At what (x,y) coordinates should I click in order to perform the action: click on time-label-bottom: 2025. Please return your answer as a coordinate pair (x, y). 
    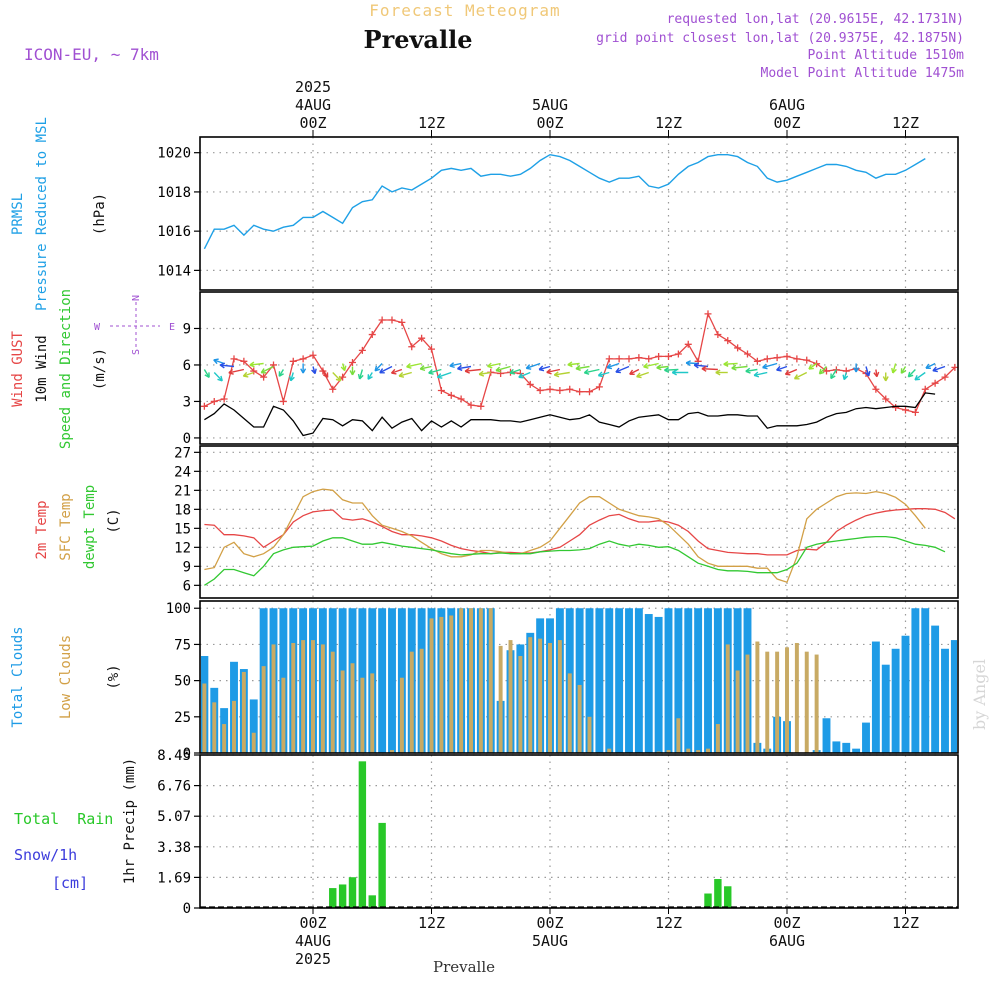
    Looking at the image, I should click on (313, 959).